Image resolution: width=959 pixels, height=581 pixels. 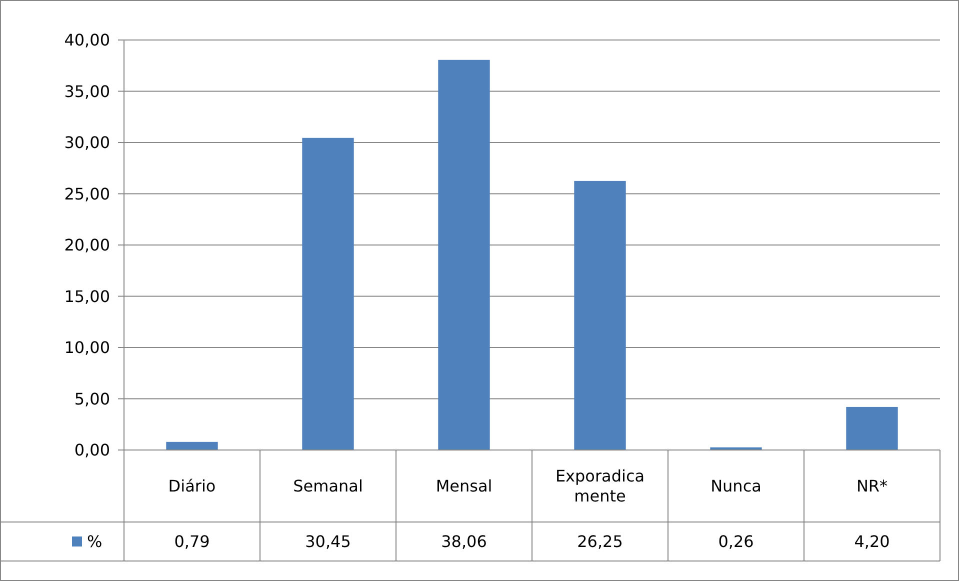 I want to click on y-tick-label: 10,00, so click(x=87, y=348).